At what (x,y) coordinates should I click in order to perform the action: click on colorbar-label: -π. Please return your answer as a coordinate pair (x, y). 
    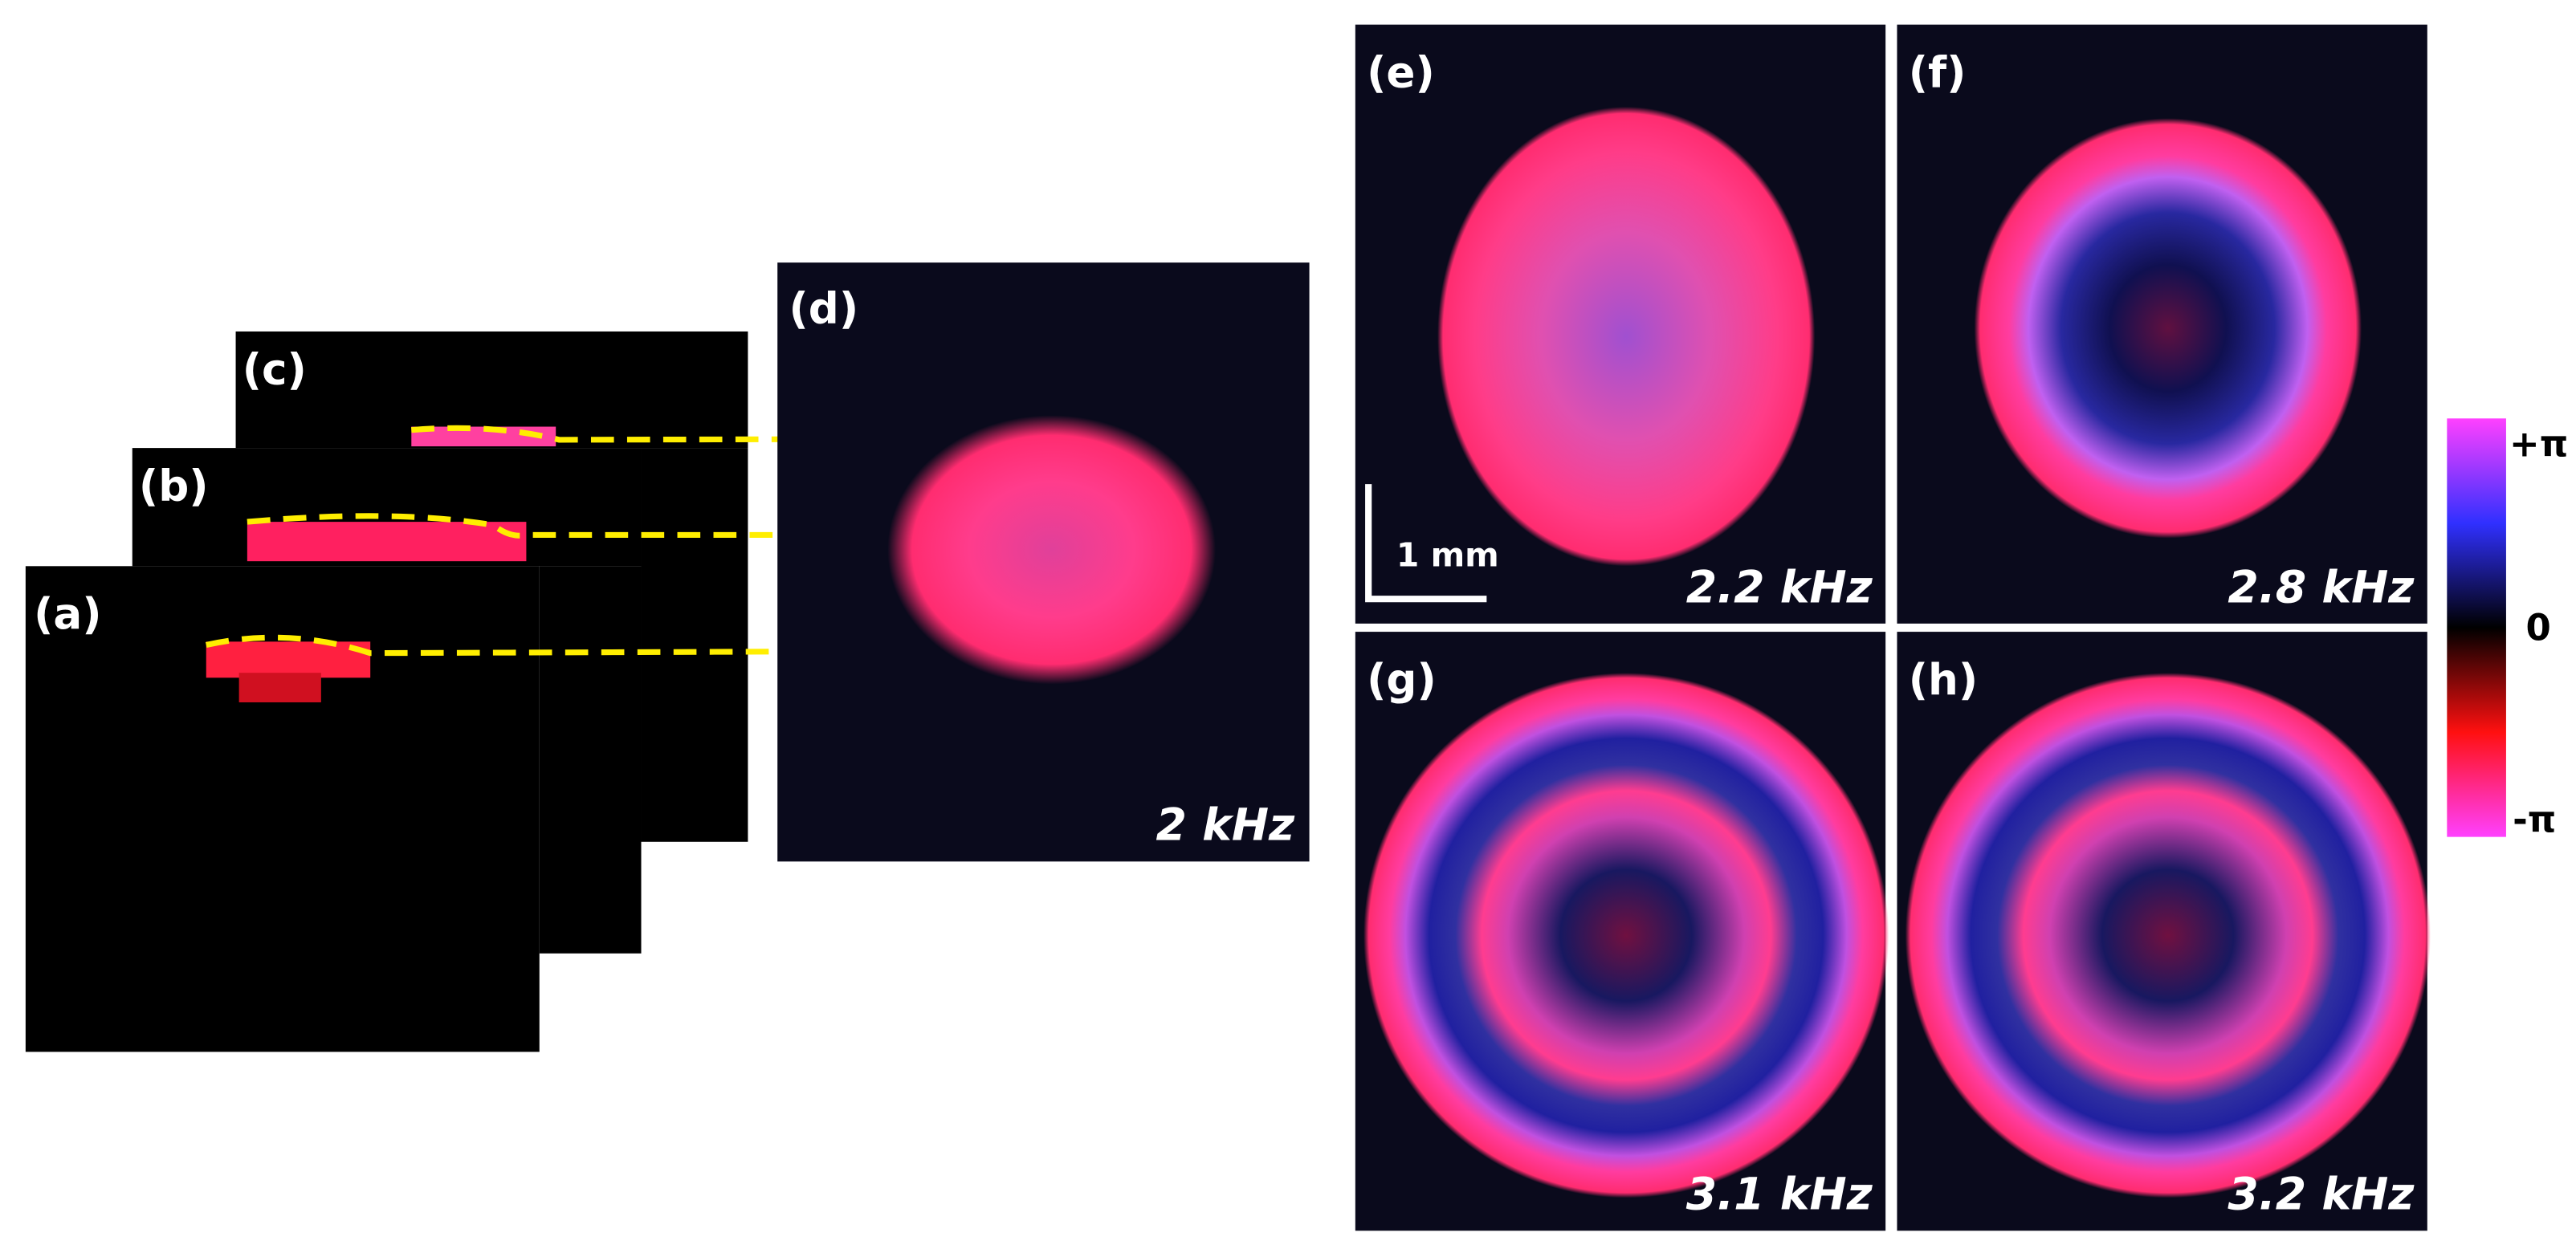
    Looking at the image, I should click on (2534, 820).